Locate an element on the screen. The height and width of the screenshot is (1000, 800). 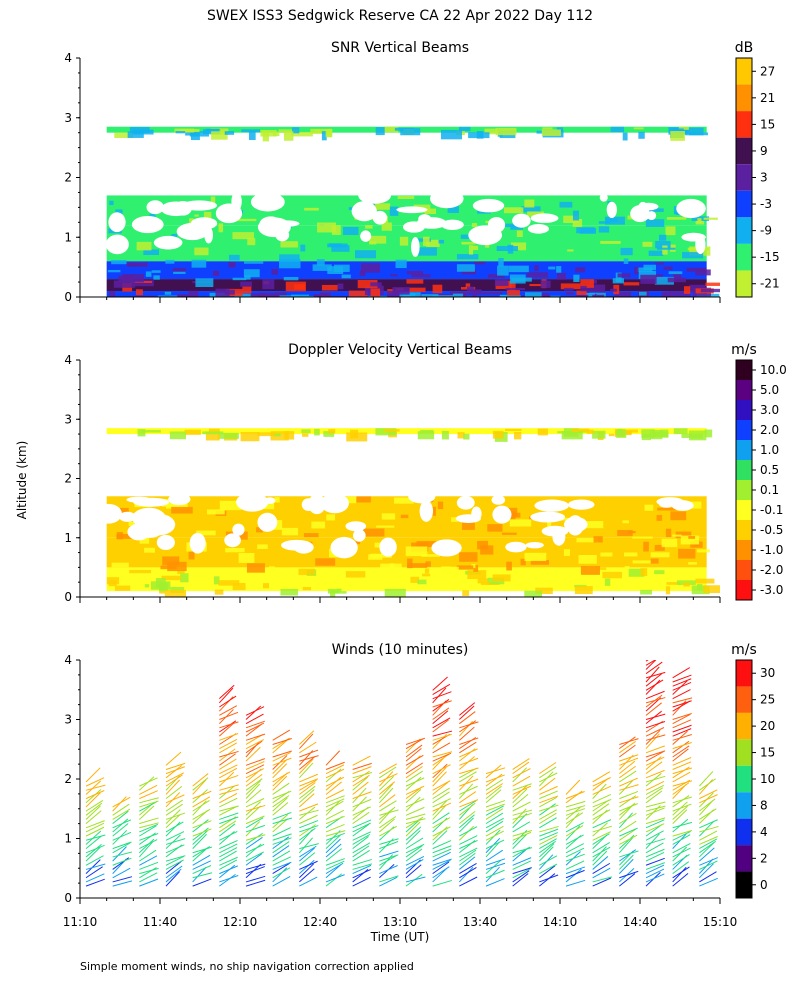
colorbar-label: 25 is located at coordinates (767, 700).